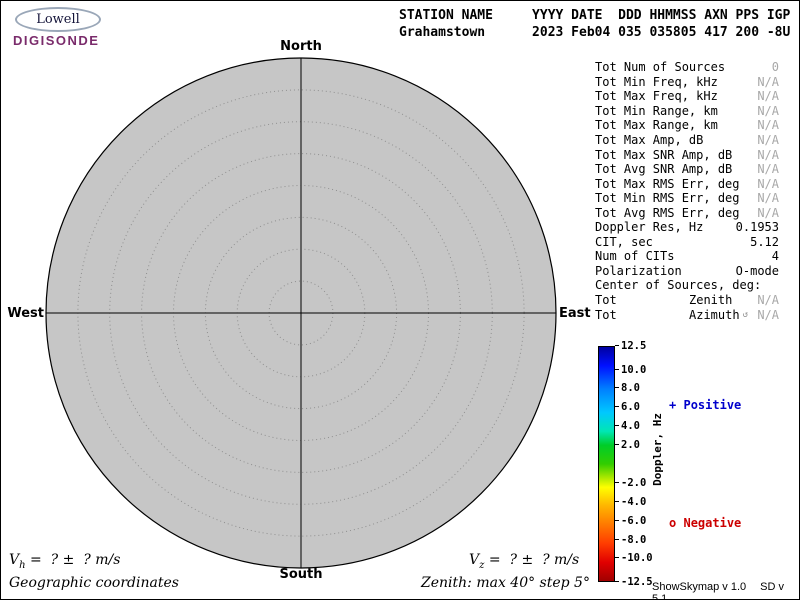 The width and height of the screenshot is (800, 600). I want to click on zenith-range-note: Zenith: max 40° step 5°, so click(505, 583).